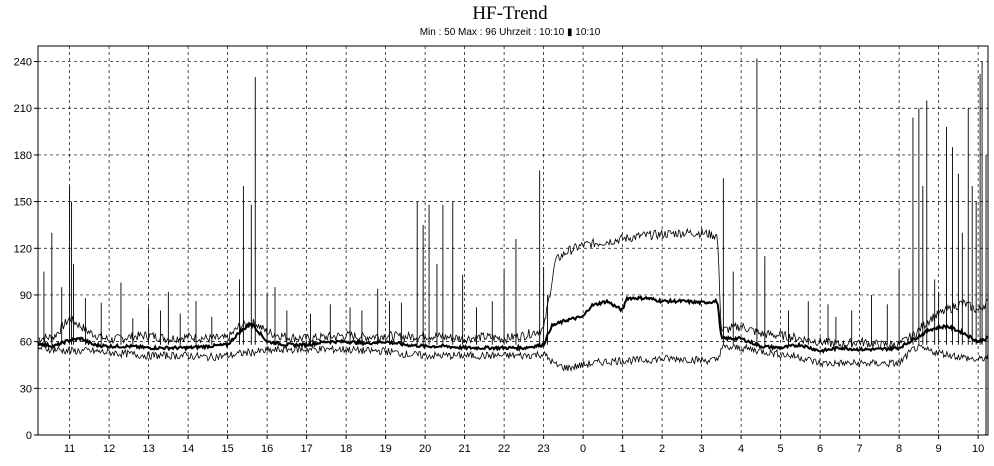 This screenshot has width=994, height=466. What do you see at coordinates (504, 449) in the screenshot?
I see `x-tick-label: 22` at bounding box center [504, 449].